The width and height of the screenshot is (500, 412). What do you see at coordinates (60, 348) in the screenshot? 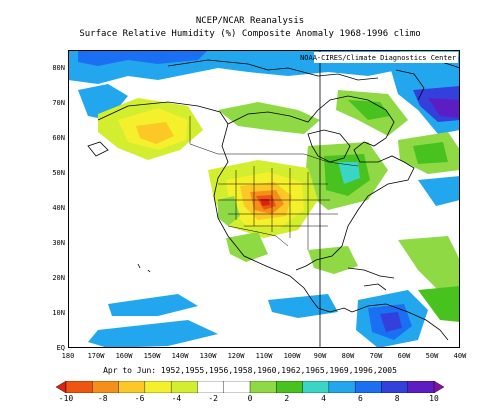
I see `lat-label: EQ` at bounding box center [60, 348].